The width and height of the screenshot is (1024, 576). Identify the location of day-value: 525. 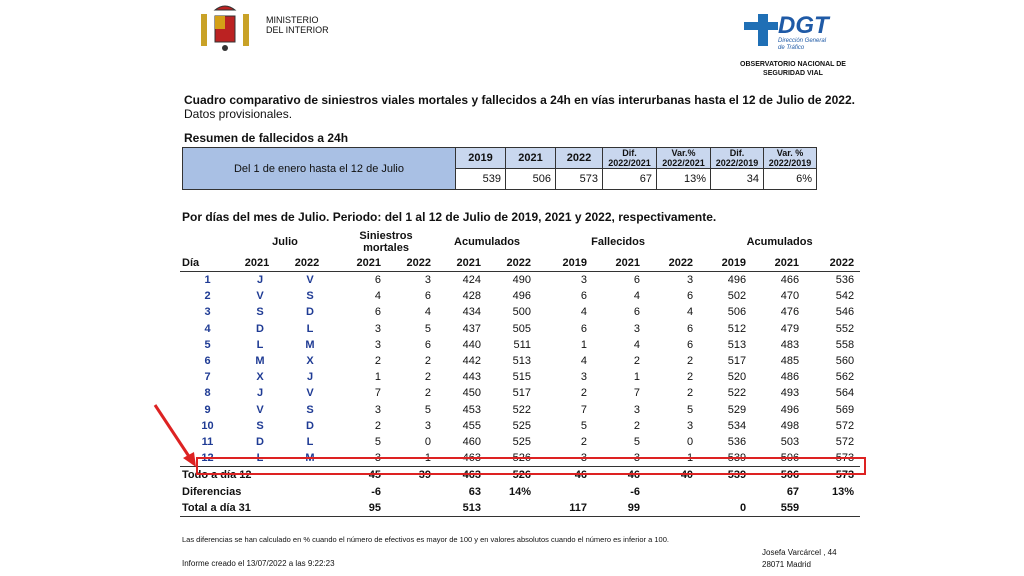
(522, 441).